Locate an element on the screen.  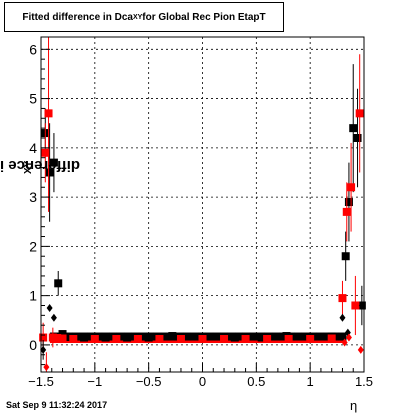
chart-title-sub: XY is located at coordinates (137, 17).